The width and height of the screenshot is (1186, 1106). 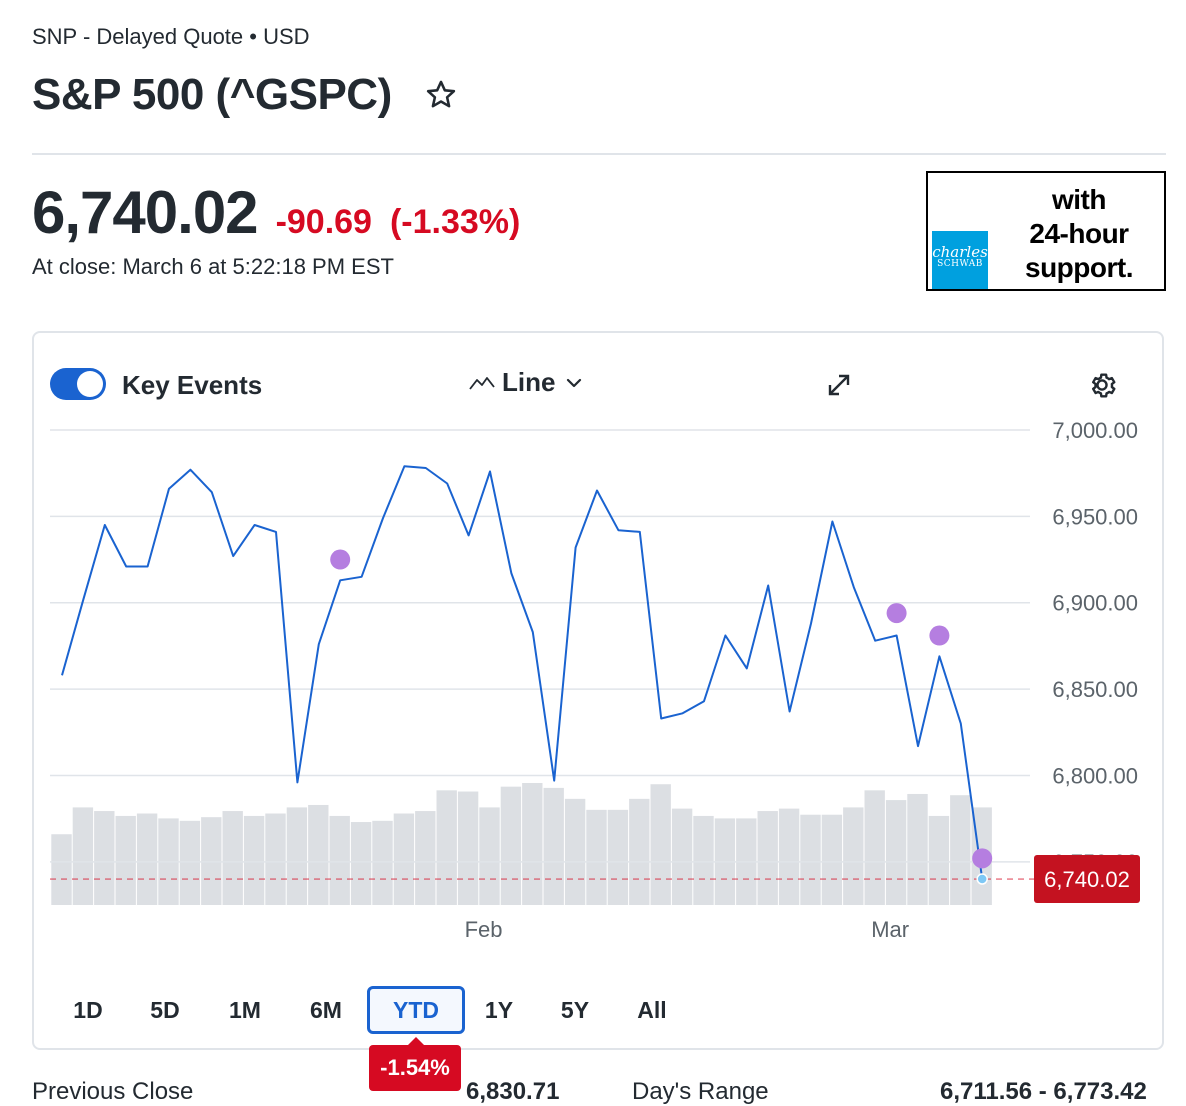 What do you see at coordinates (652, 1009) in the screenshot?
I see `range-button-all: All` at bounding box center [652, 1009].